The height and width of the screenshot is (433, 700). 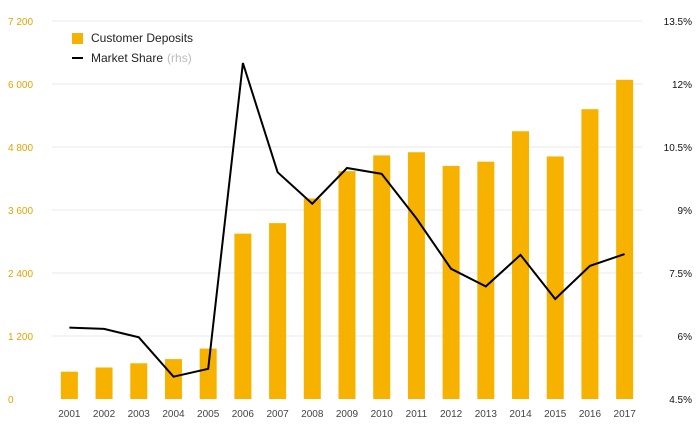 What do you see at coordinates (208, 414) in the screenshot?
I see `x-tick-label: 2005` at bounding box center [208, 414].